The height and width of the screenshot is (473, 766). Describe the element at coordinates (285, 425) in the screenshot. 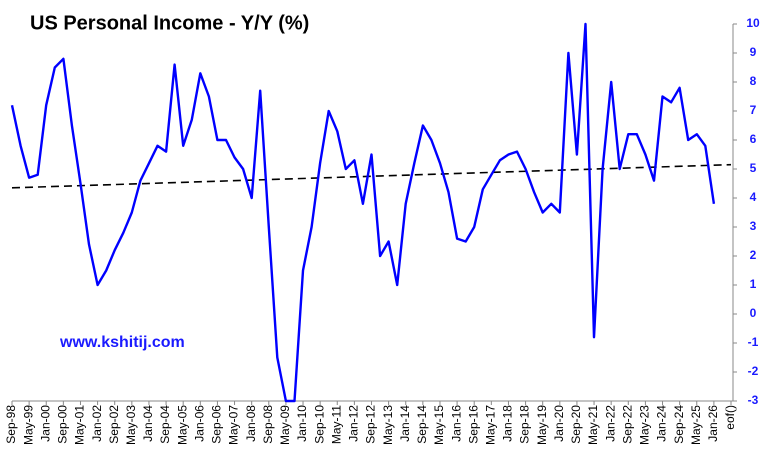

I see `x-tick-label: May-09` at that location.